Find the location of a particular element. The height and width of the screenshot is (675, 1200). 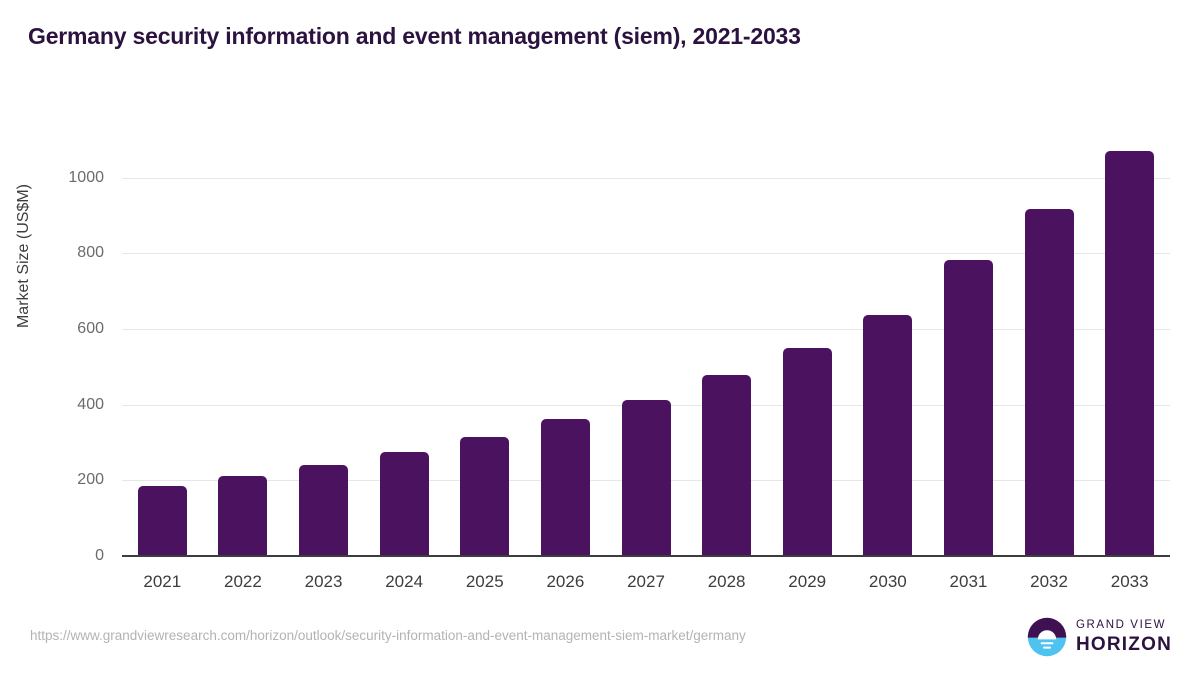

bar-2029 is located at coordinates (807, 451).